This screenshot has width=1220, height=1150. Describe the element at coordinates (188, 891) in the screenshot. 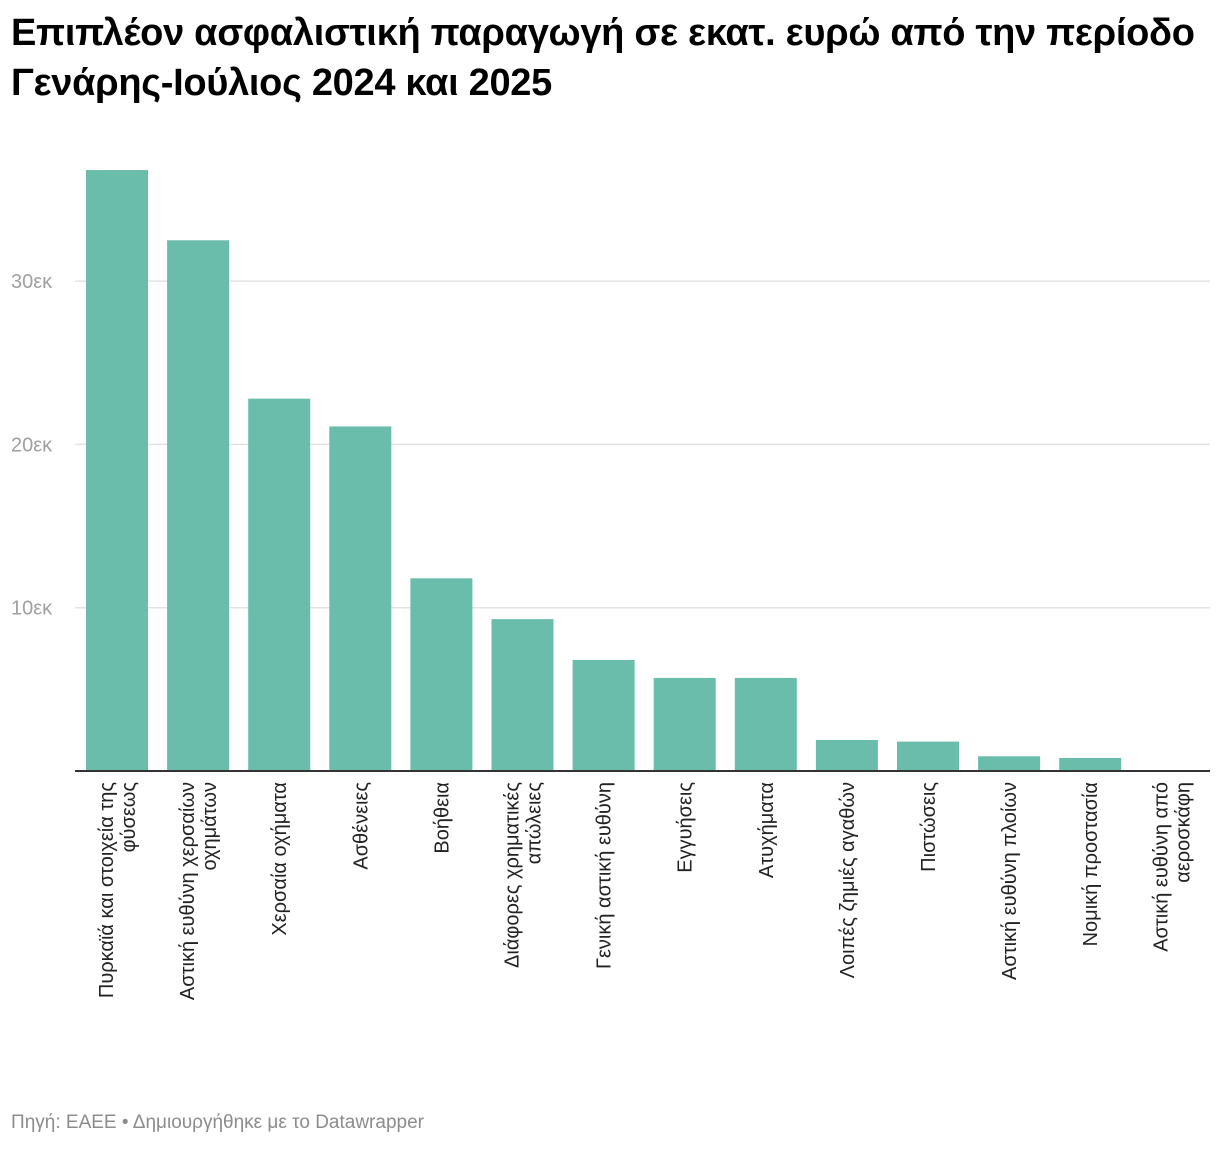

I see `x-tick-label: Αστική ευθύνη χερσαίων` at that location.